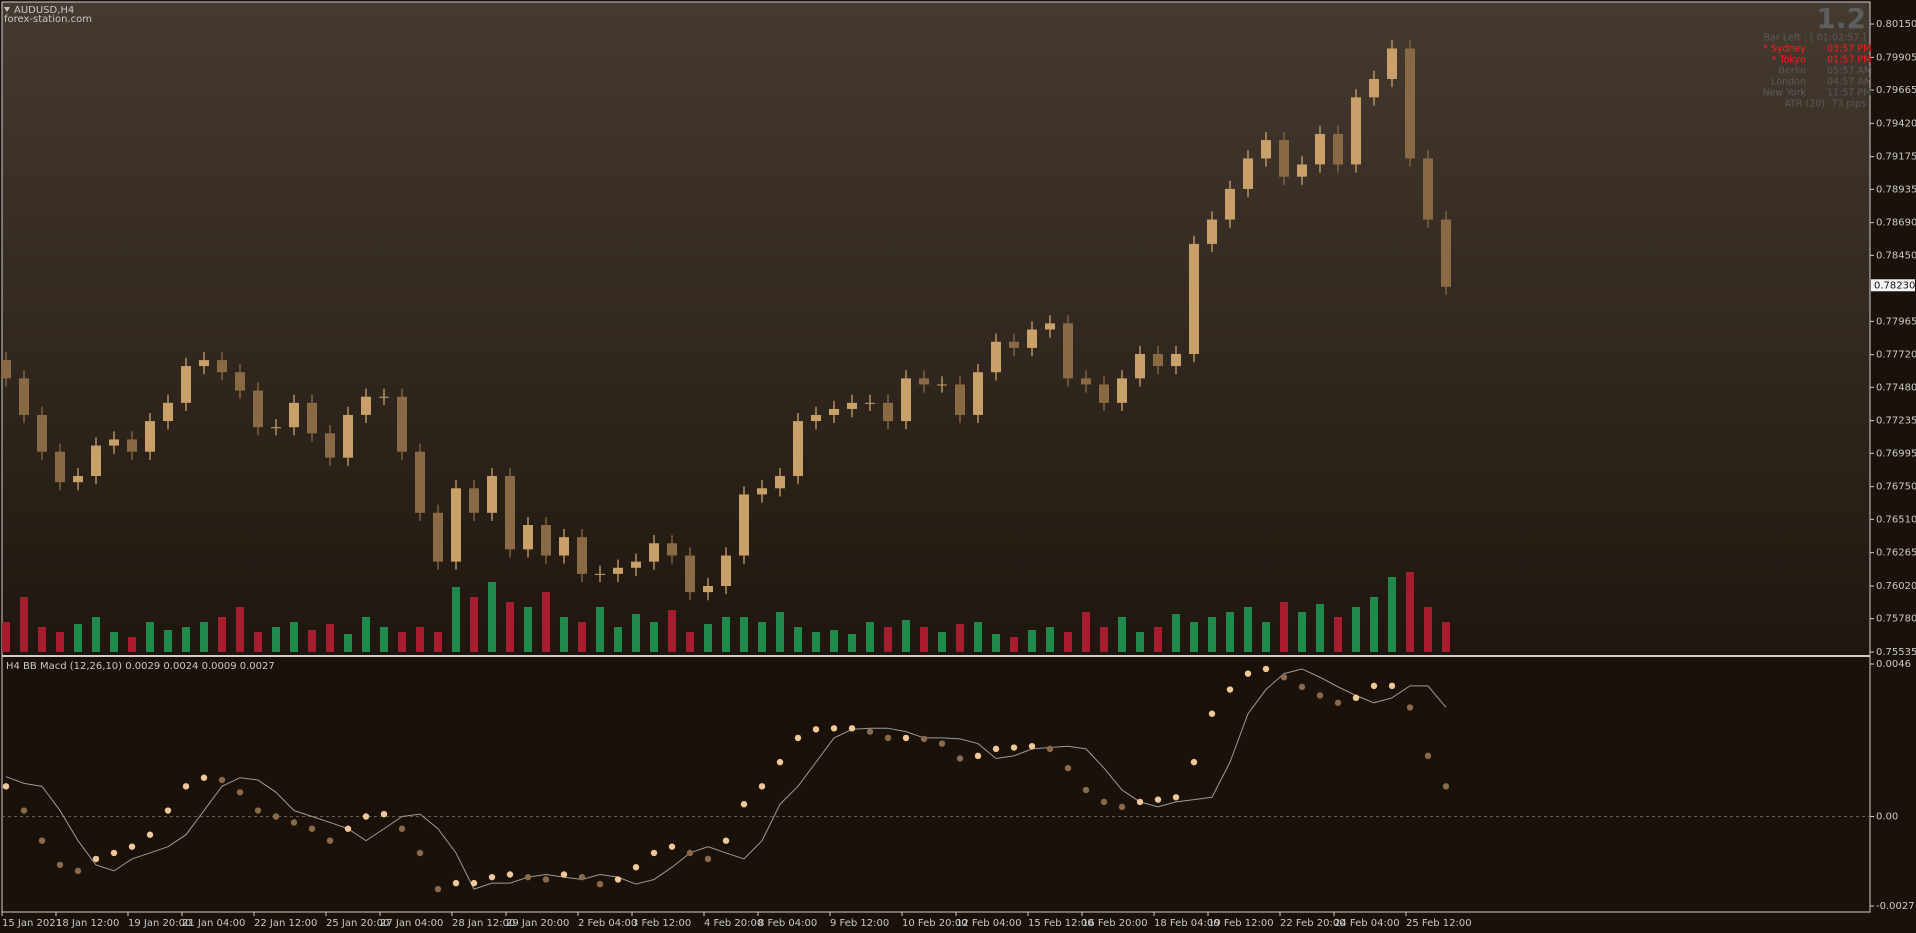 The width and height of the screenshot is (1916, 933). Describe the element at coordinates (213, 923) in the screenshot. I see `x-tick-label: 21 Jan 04:00` at that location.